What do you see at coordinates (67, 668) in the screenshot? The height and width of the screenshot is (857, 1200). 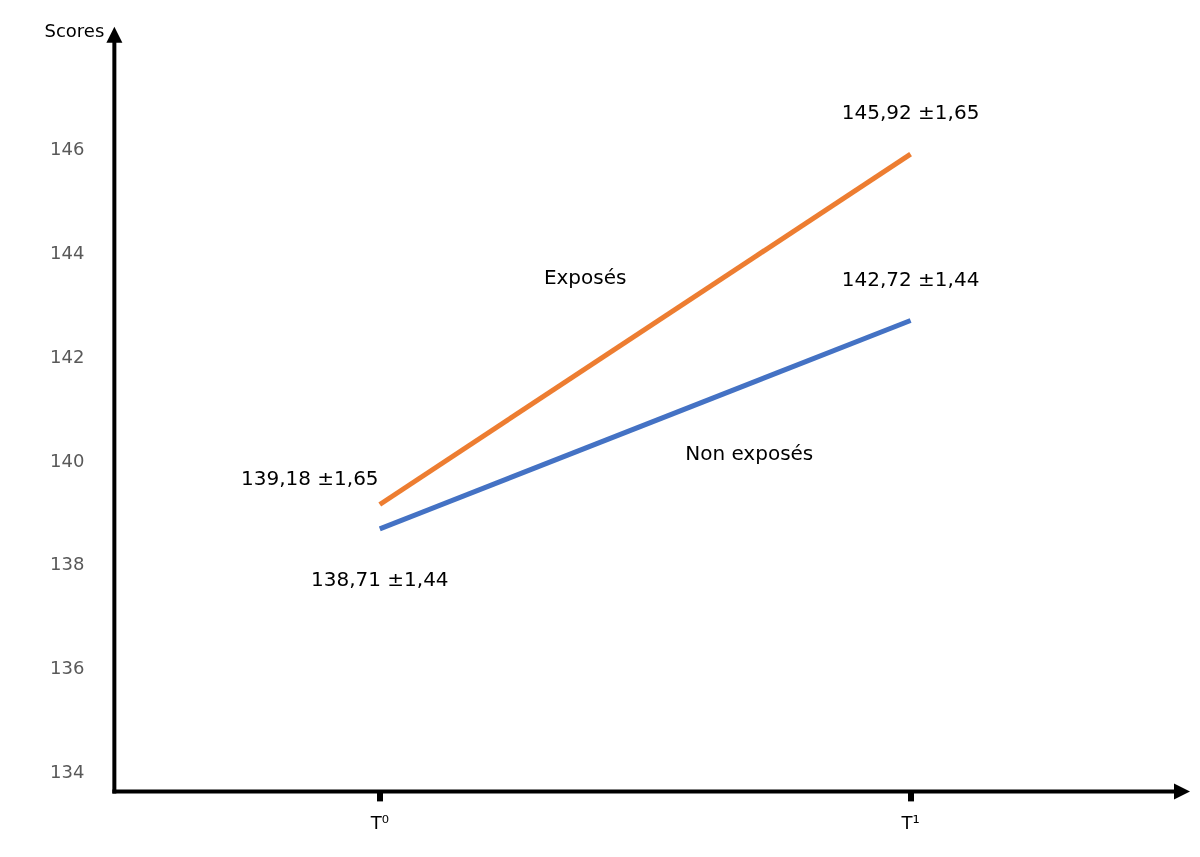 I see `y-tick-label: 136` at bounding box center [67, 668].